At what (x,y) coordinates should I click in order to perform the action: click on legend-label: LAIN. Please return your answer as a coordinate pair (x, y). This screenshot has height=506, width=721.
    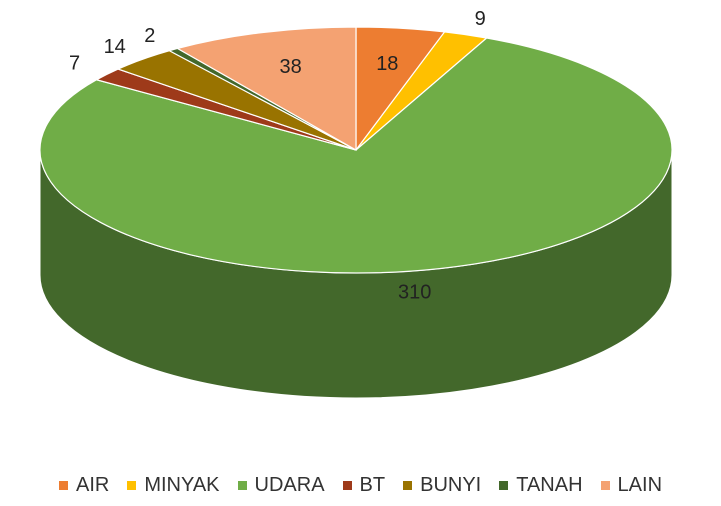
    Looking at the image, I should click on (640, 485).